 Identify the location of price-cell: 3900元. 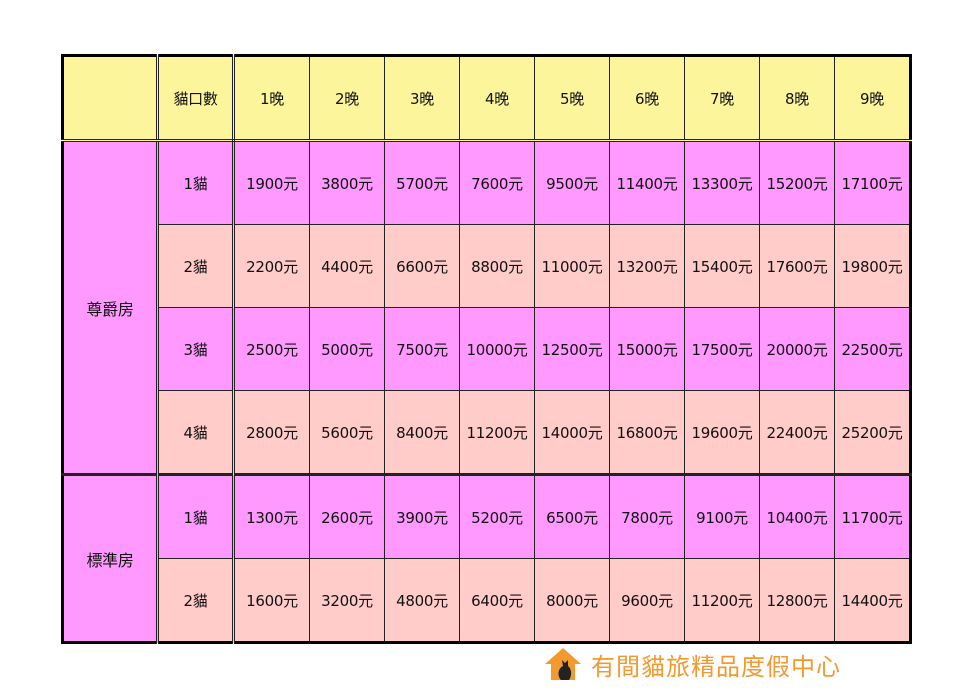
(422, 516).